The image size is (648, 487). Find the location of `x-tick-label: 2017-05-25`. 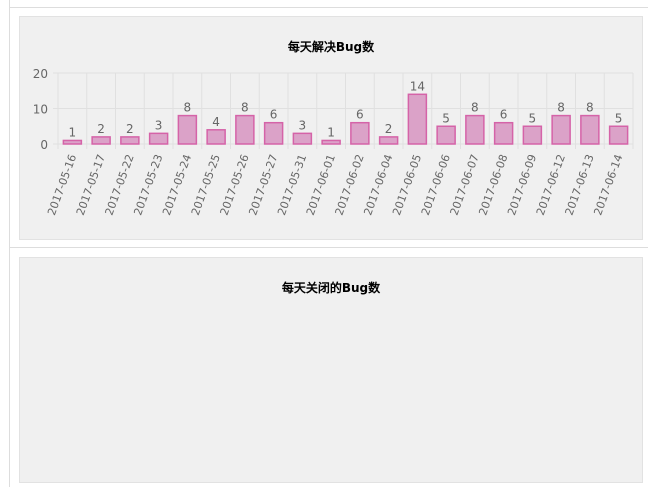

x-tick-label: 2017-05-25 is located at coordinates (206, 185).